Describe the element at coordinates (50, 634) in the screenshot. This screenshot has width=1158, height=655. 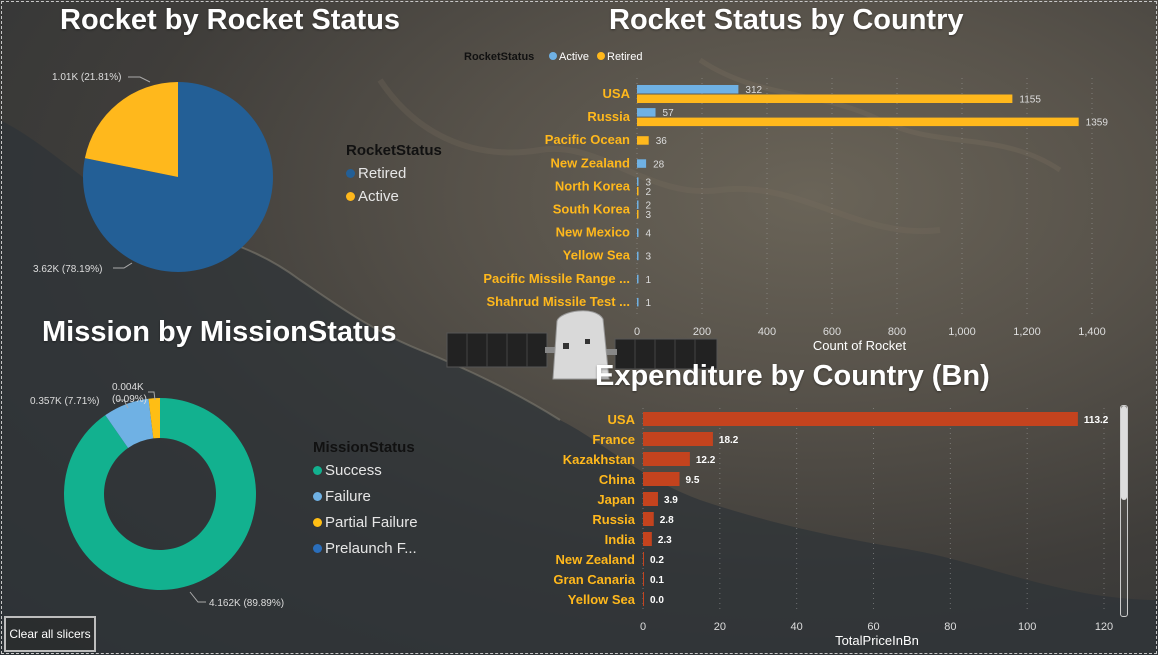
I see `clear-slicers-button: Clear all slicers` at that location.